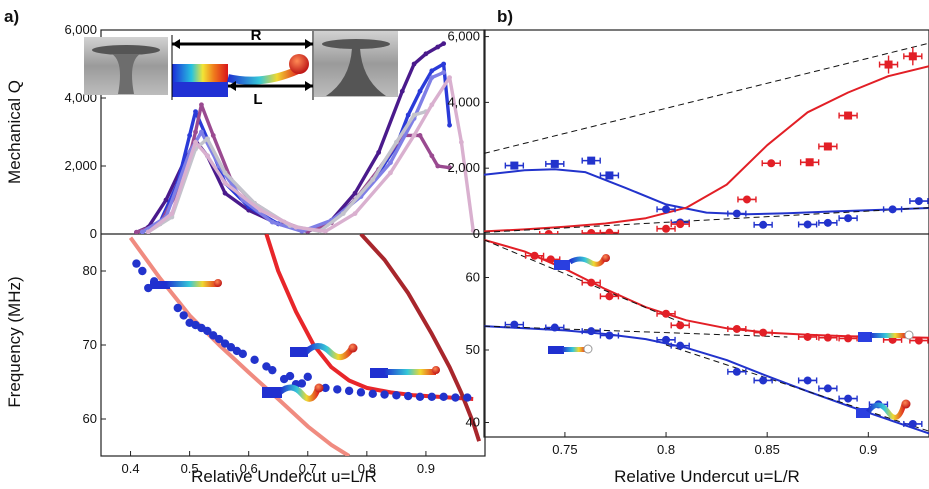 The image size is (929, 489). What do you see at coordinates (886, 336) in the screenshot?
I see `mode-icon-b3` at bounding box center [886, 336].